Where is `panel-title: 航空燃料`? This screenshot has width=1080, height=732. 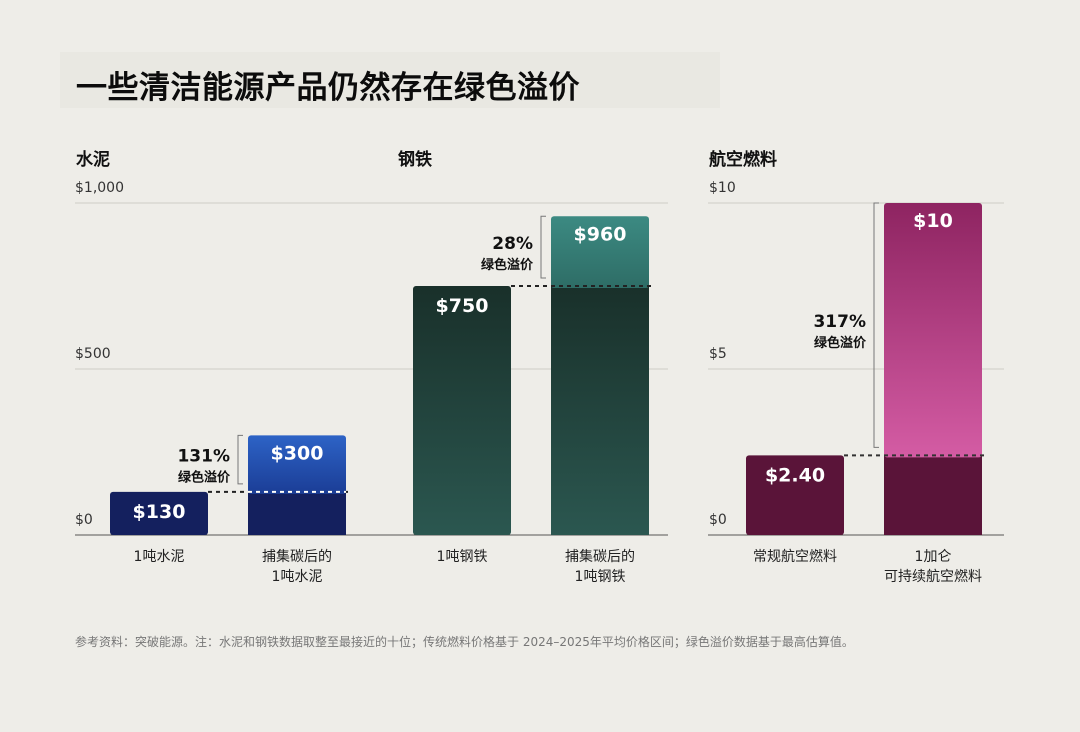
panel-title: 航空燃料 is located at coordinates (743, 159).